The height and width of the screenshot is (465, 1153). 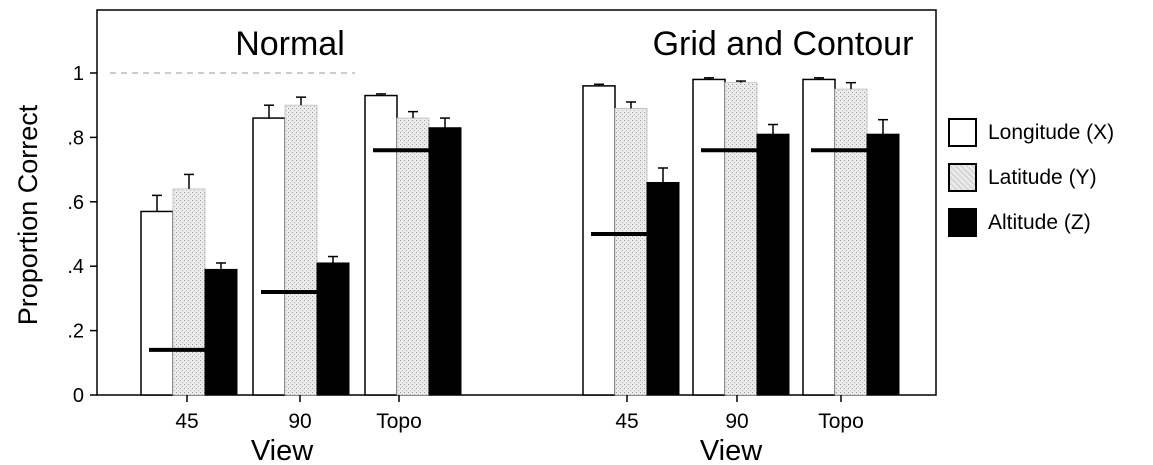 I want to click on x-axis-label-normal: View, so click(x=282, y=450).